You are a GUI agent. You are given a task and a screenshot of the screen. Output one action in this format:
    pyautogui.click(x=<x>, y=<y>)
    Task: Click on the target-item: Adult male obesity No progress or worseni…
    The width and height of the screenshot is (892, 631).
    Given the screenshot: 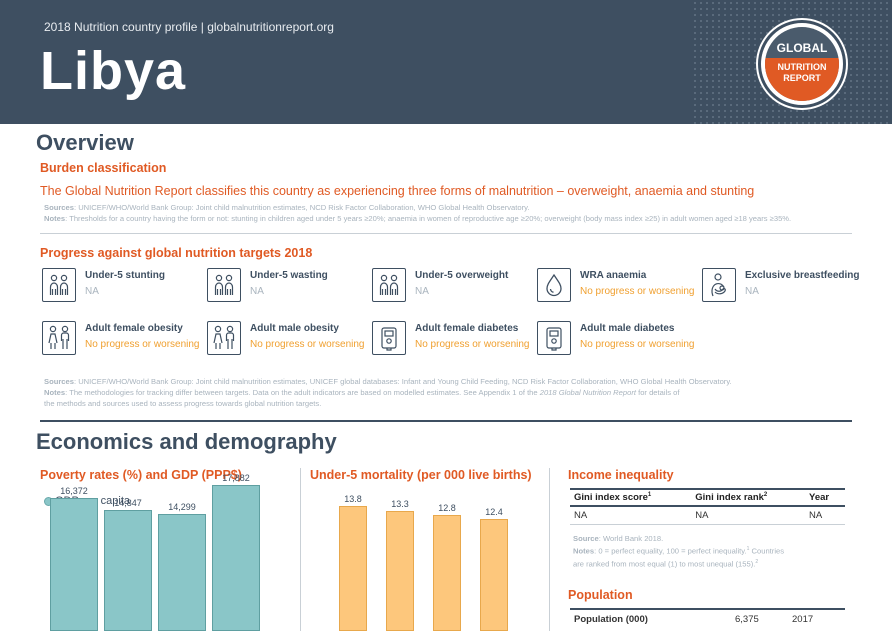 What is the action you would take?
    pyautogui.click(x=287, y=341)
    